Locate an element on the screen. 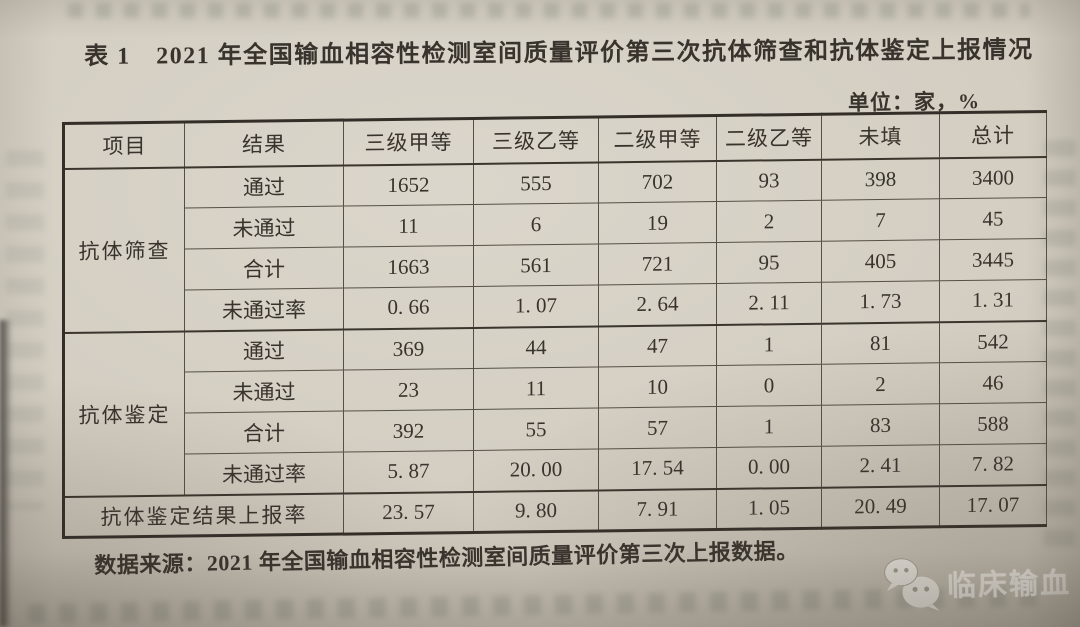 This screenshot has height=627, width=1080. wechat-logo-icon is located at coordinates (912, 585).